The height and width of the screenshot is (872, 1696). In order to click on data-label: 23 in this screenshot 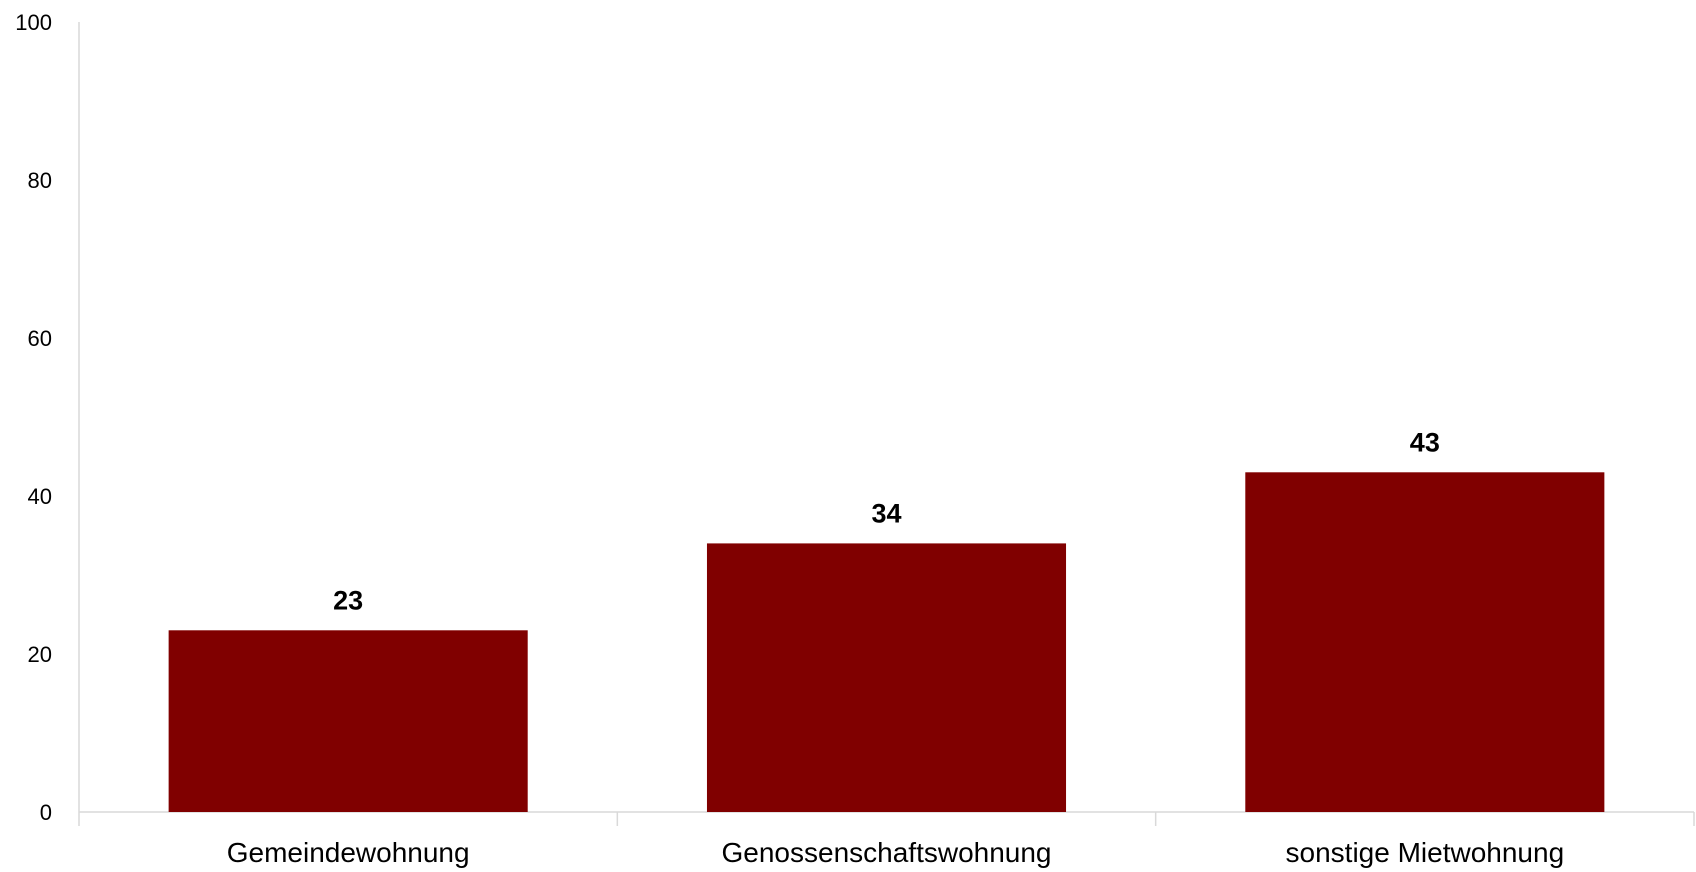, I will do `click(348, 600)`.